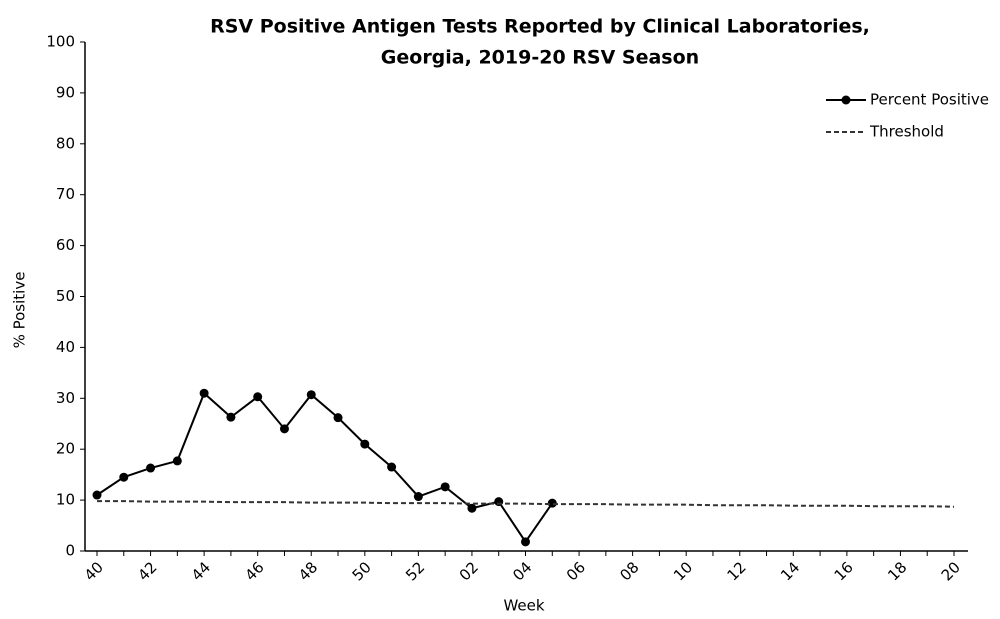  Describe the element at coordinates (522, 571) in the screenshot. I see `x-tick-label: 04` at that location.